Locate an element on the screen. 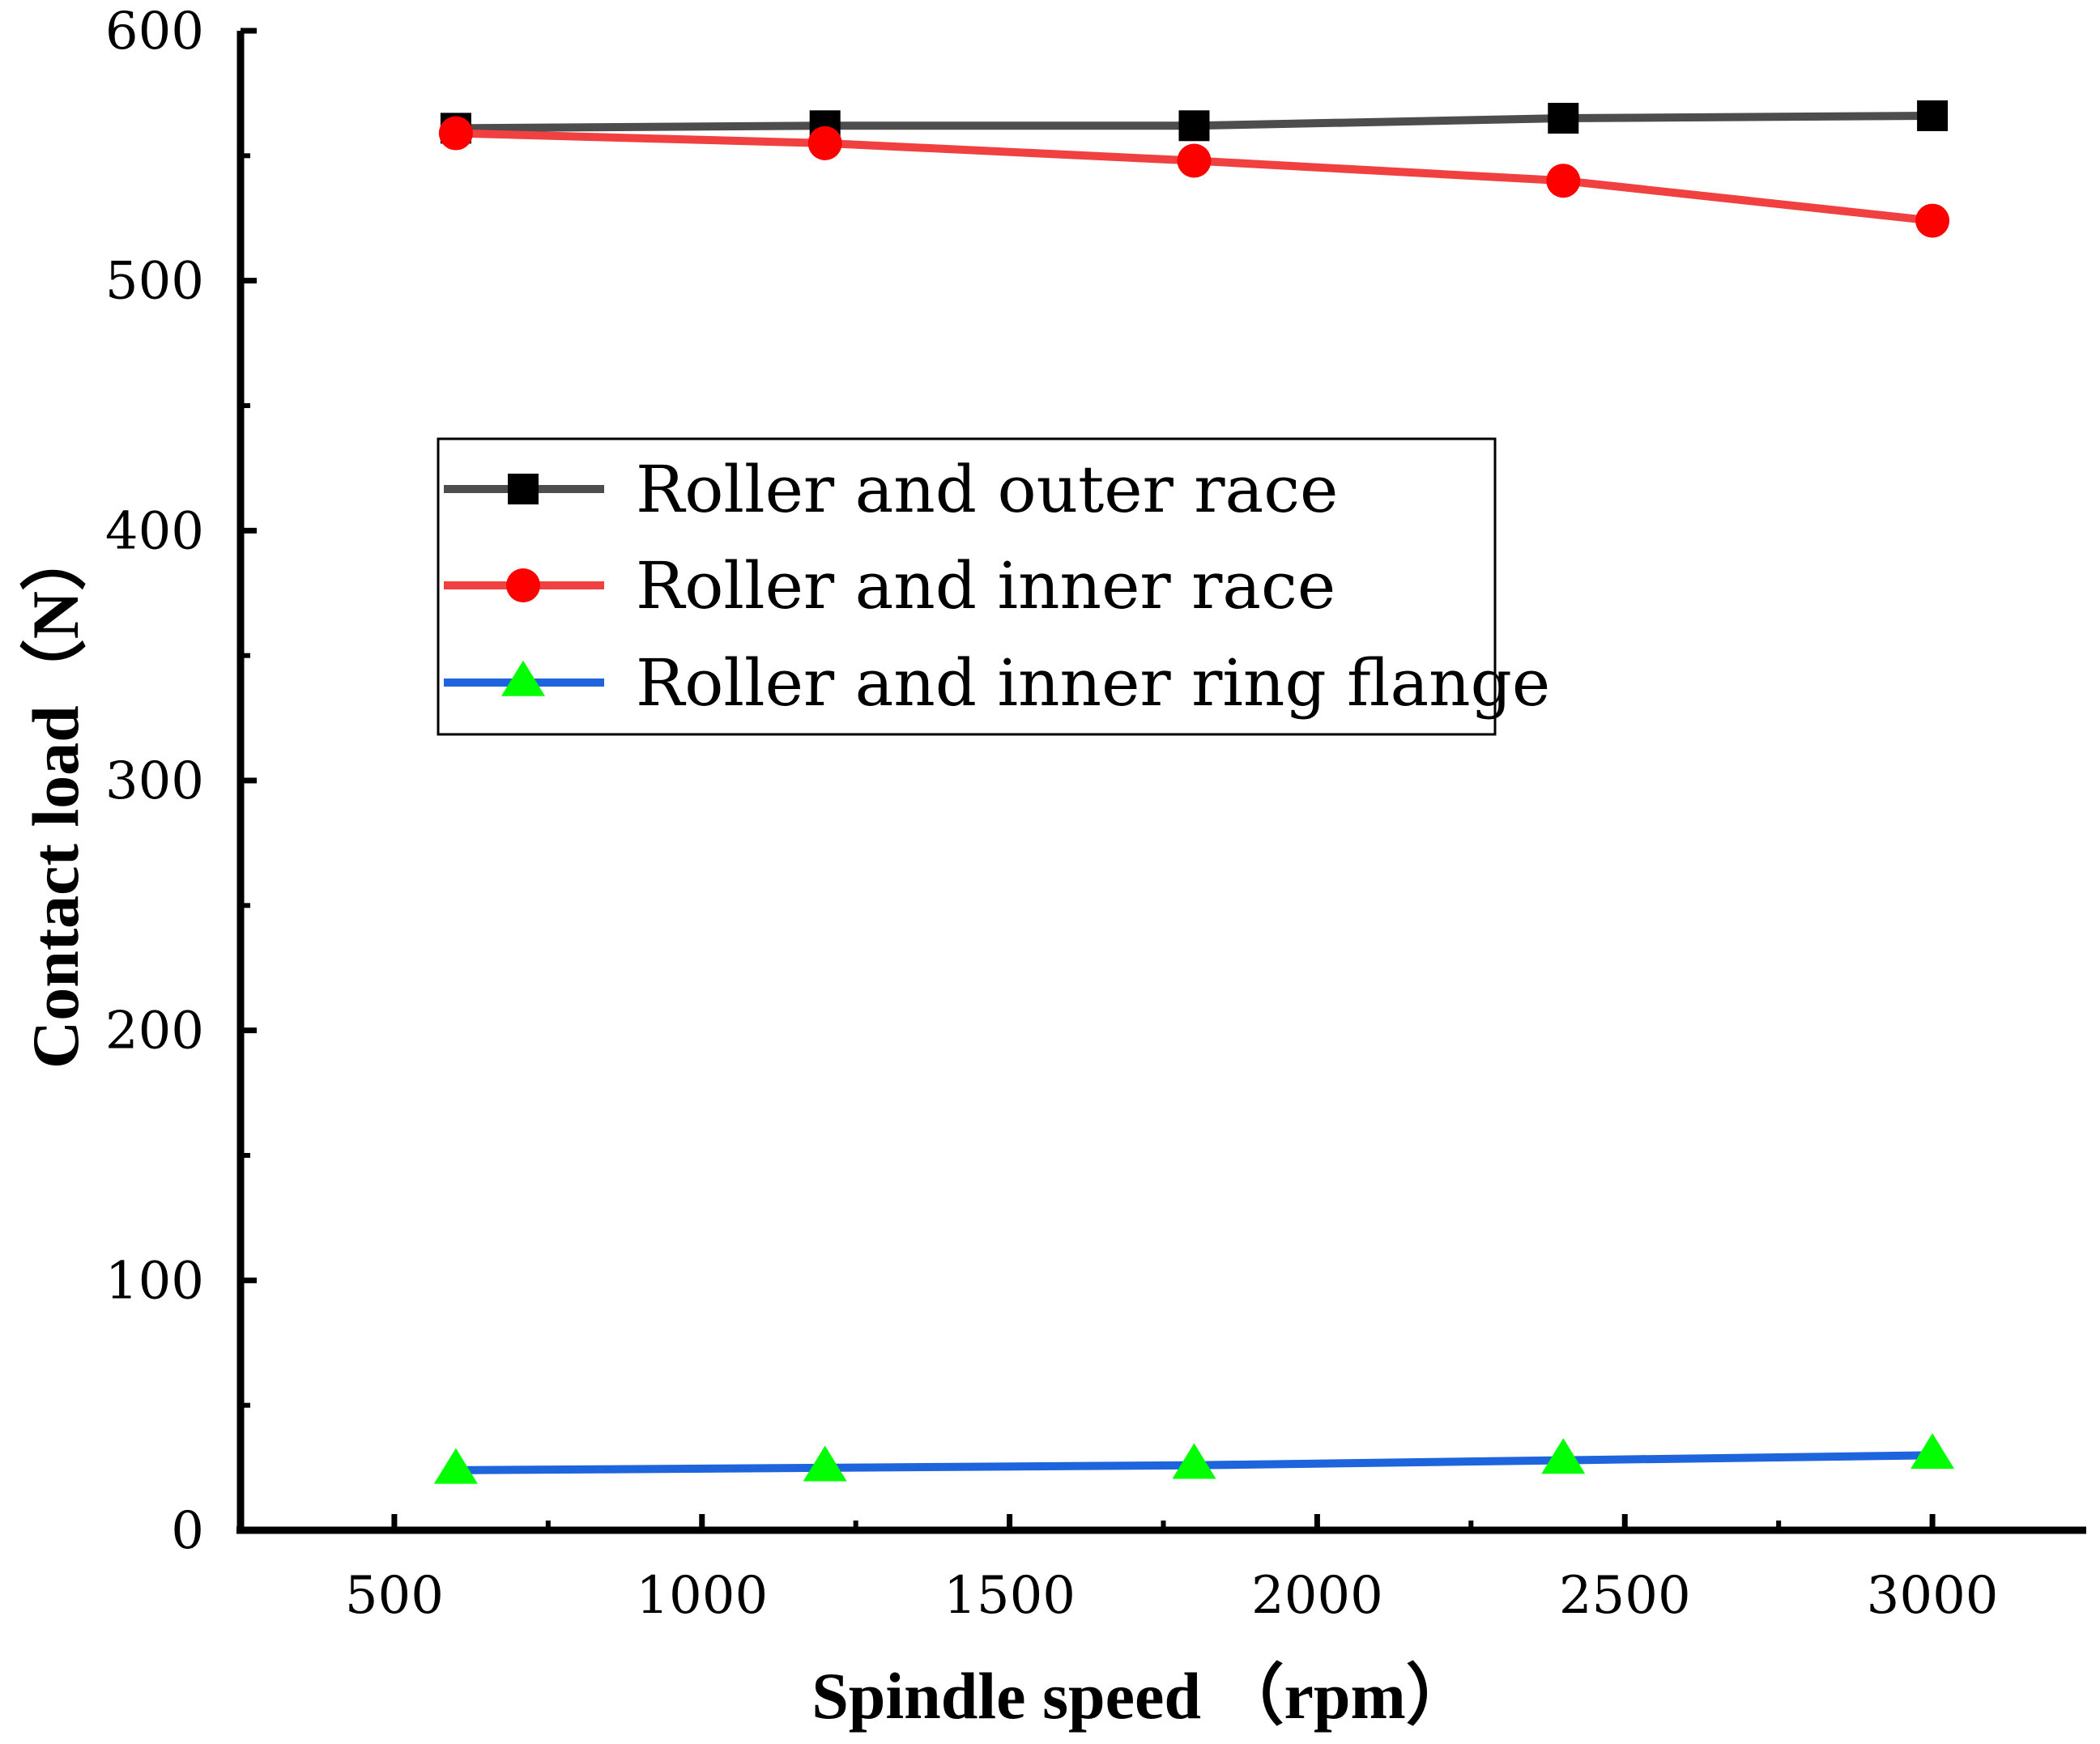 The height and width of the screenshot is (1744, 2100). legend-label-0: Roller and outer race is located at coordinates (987, 489).